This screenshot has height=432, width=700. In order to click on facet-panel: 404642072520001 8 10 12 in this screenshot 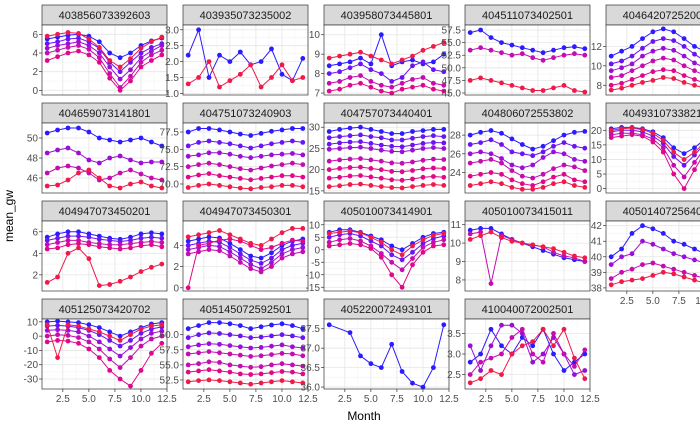, I will do `click(645, 50)`.